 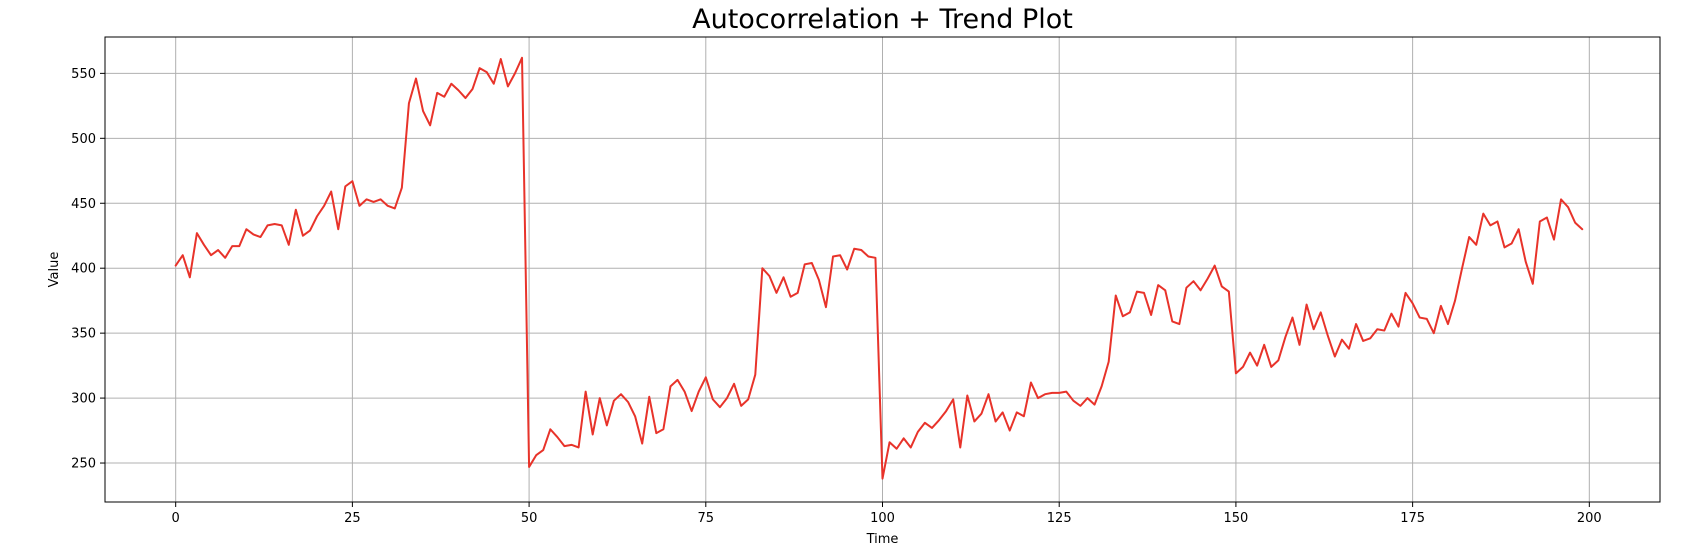 What do you see at coordinates (1412, 518) in the screenshot?
I see `x-tick-label: 175` at bounding box center [1412, 518].